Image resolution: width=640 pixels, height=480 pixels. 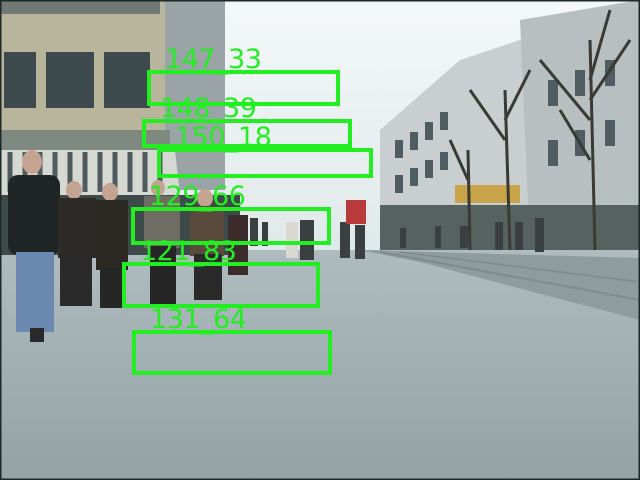 I want to click on detection-box: 150_18, so click(x=265, y=151).